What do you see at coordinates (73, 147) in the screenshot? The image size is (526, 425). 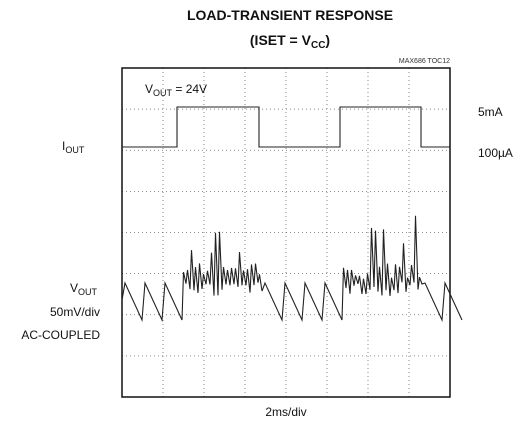 I see `iout-label: IOUT` at bounding box center [73, 147].